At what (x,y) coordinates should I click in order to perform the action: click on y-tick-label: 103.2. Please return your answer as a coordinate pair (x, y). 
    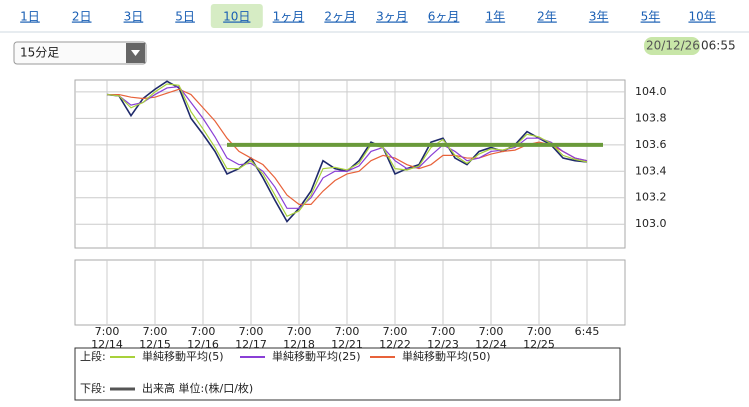
    Looking at the image, I should click on (651, 197).